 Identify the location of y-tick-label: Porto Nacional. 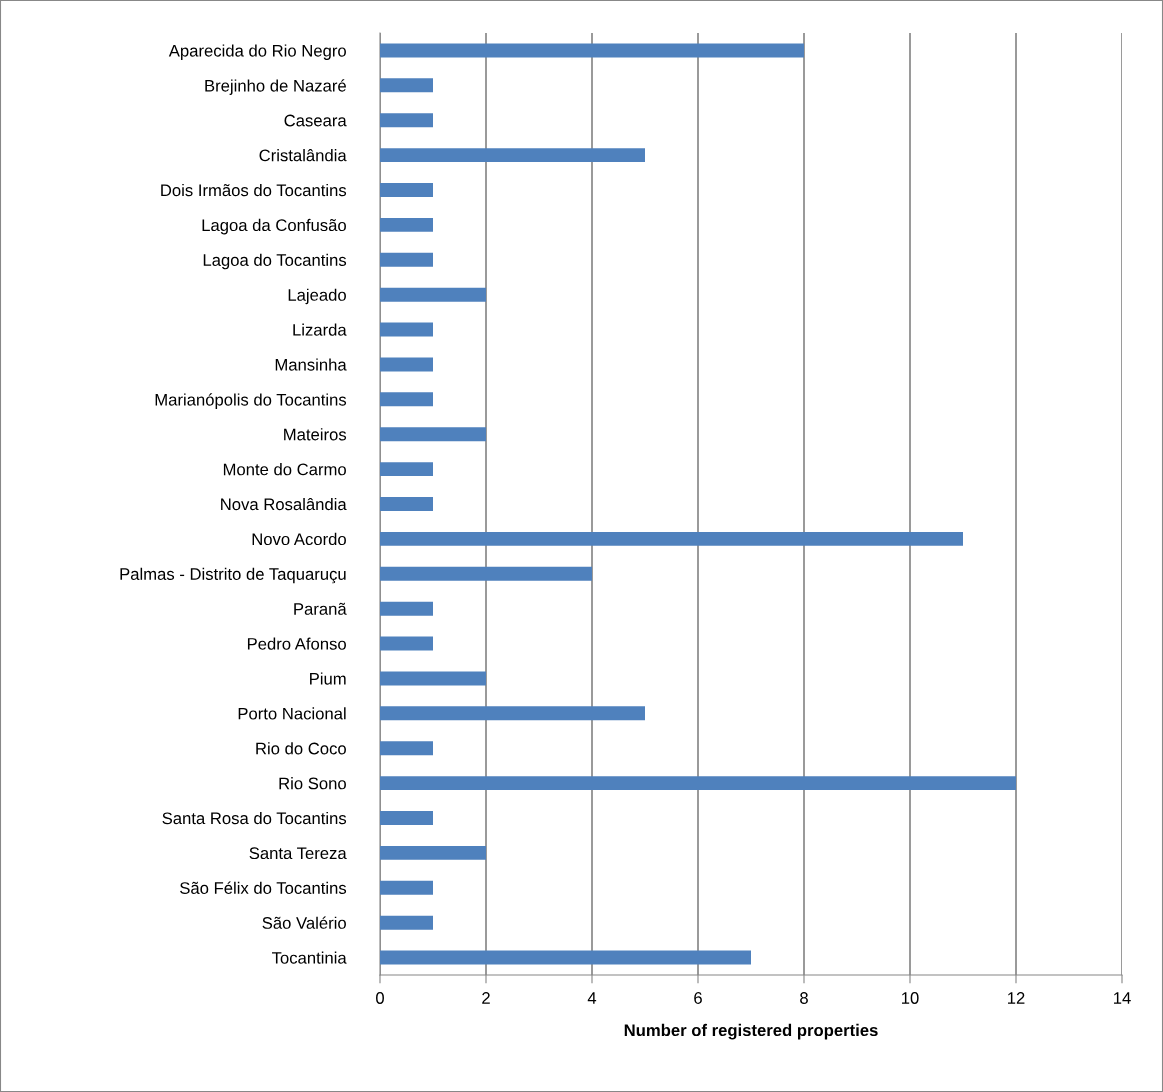
(292, 713).